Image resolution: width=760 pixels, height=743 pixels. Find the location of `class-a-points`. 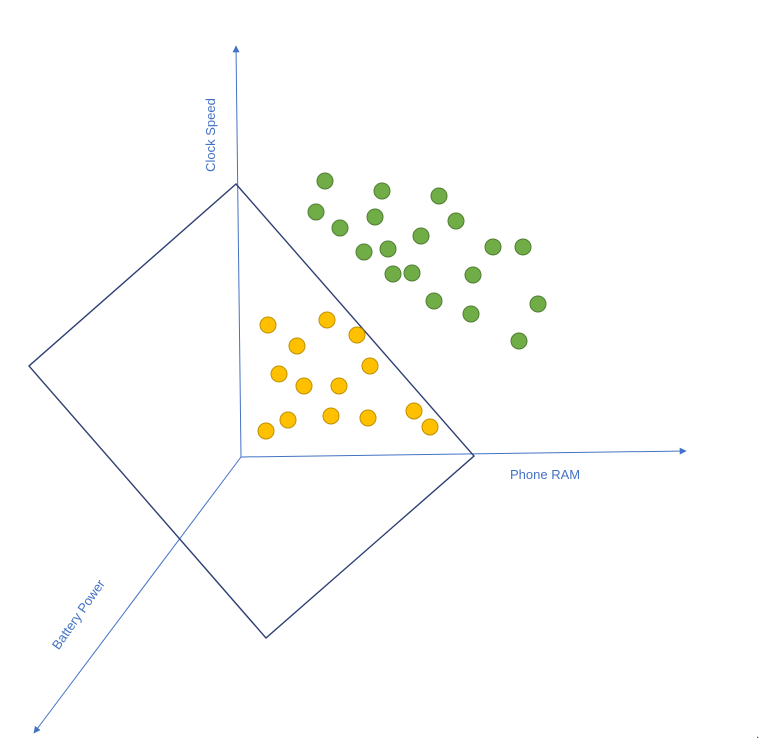

class-a-points is located at coordinates (427, 261).